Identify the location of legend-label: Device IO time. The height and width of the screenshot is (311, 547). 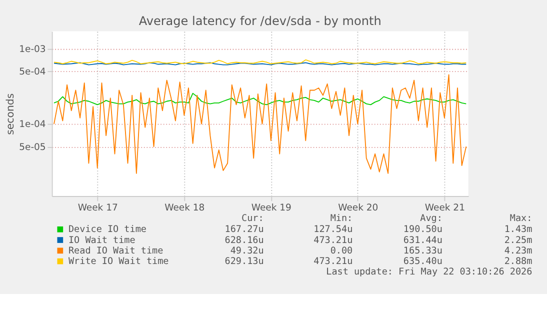
(107, 230).